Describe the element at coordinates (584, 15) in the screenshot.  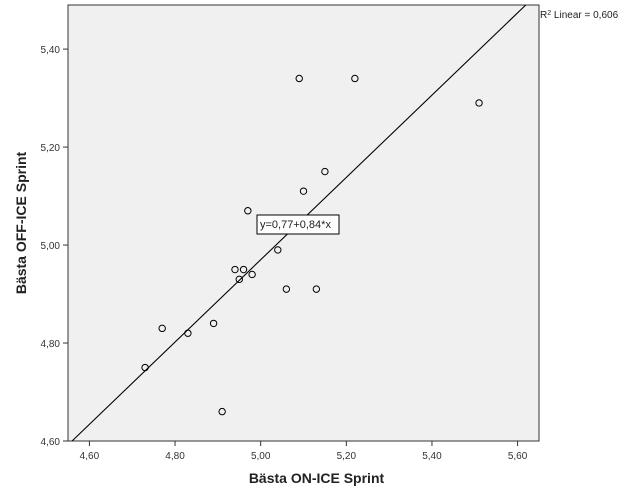
I see `r-squared-text: Linear = 0,606` at that location.